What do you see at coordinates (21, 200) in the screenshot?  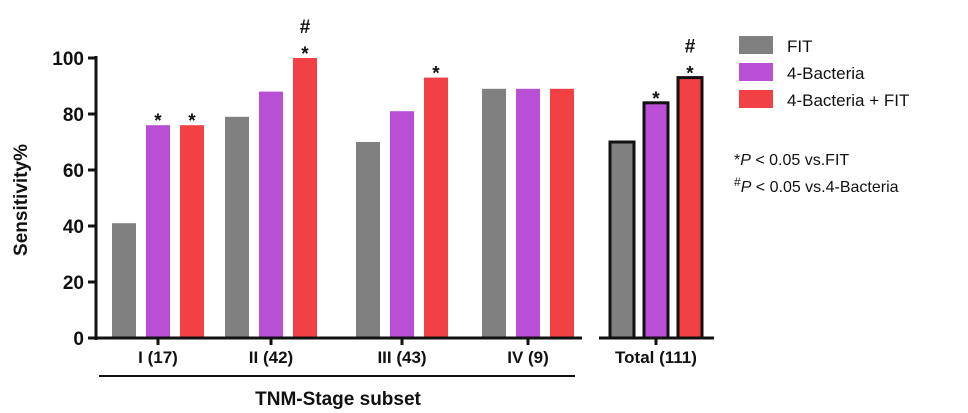 I see `y-axis-title: Sensitivity%` at bounding box center [21, 200].